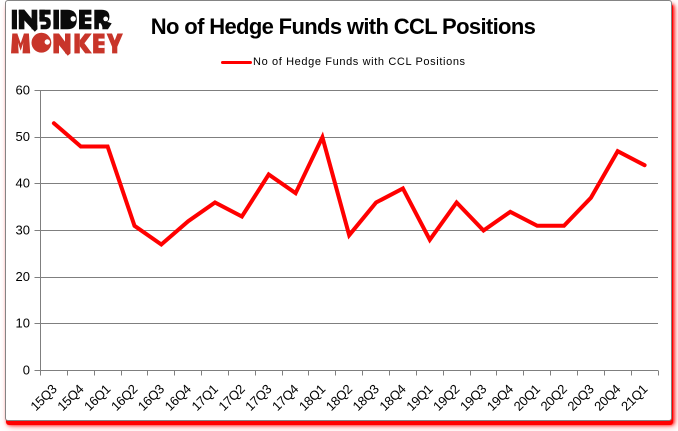  What do you see at coordinates (23, 229) in the screenshot?
I see `svg-text: 30` at bounding box center [23, 229].